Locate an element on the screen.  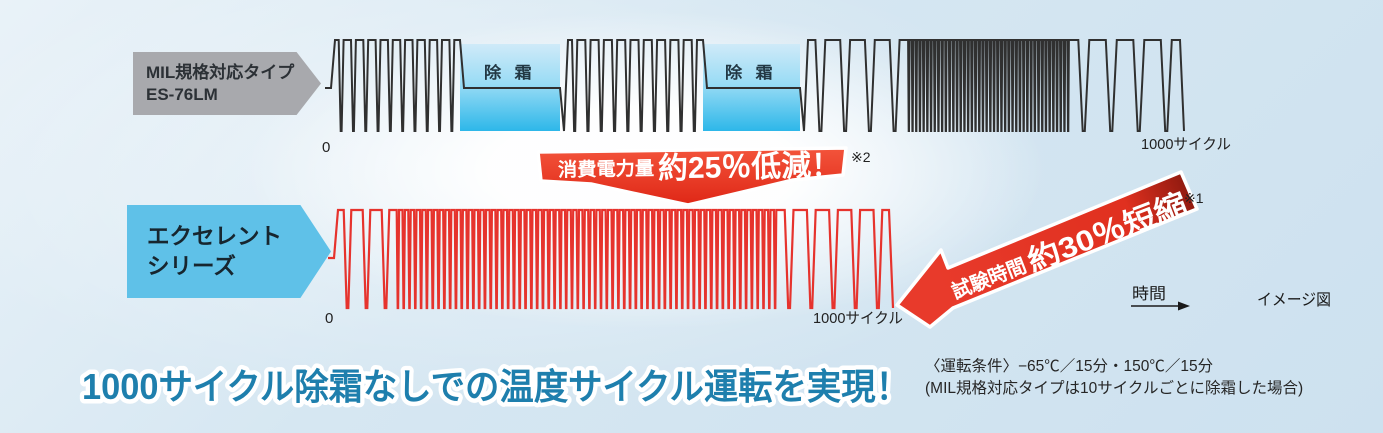
mil-type-temperature-waveform is located at coordinates (755, 85).